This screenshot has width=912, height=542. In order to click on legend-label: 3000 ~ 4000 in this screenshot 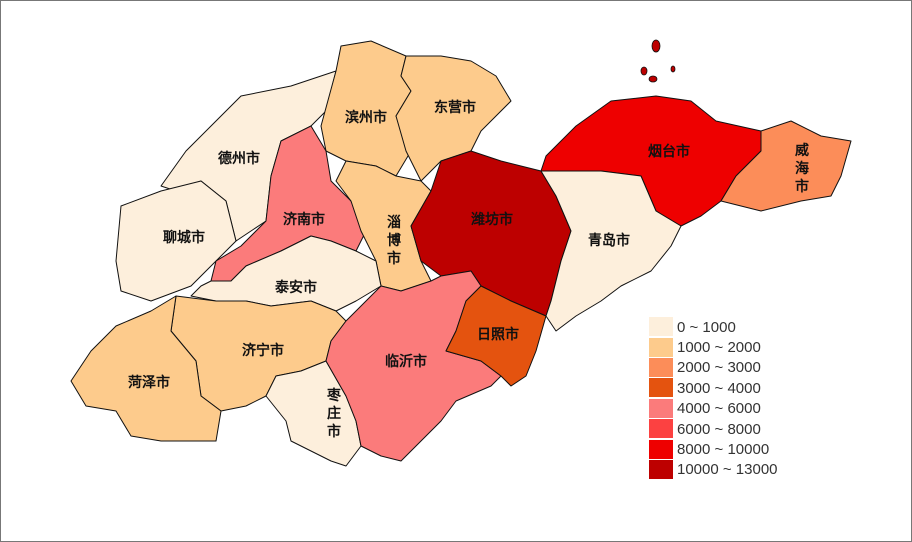, I will do `click(719, 388)`.